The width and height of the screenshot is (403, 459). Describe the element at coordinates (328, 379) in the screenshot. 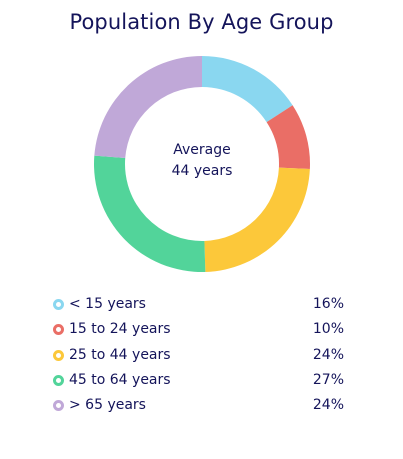

I see `legend-value: 27%` at that location.